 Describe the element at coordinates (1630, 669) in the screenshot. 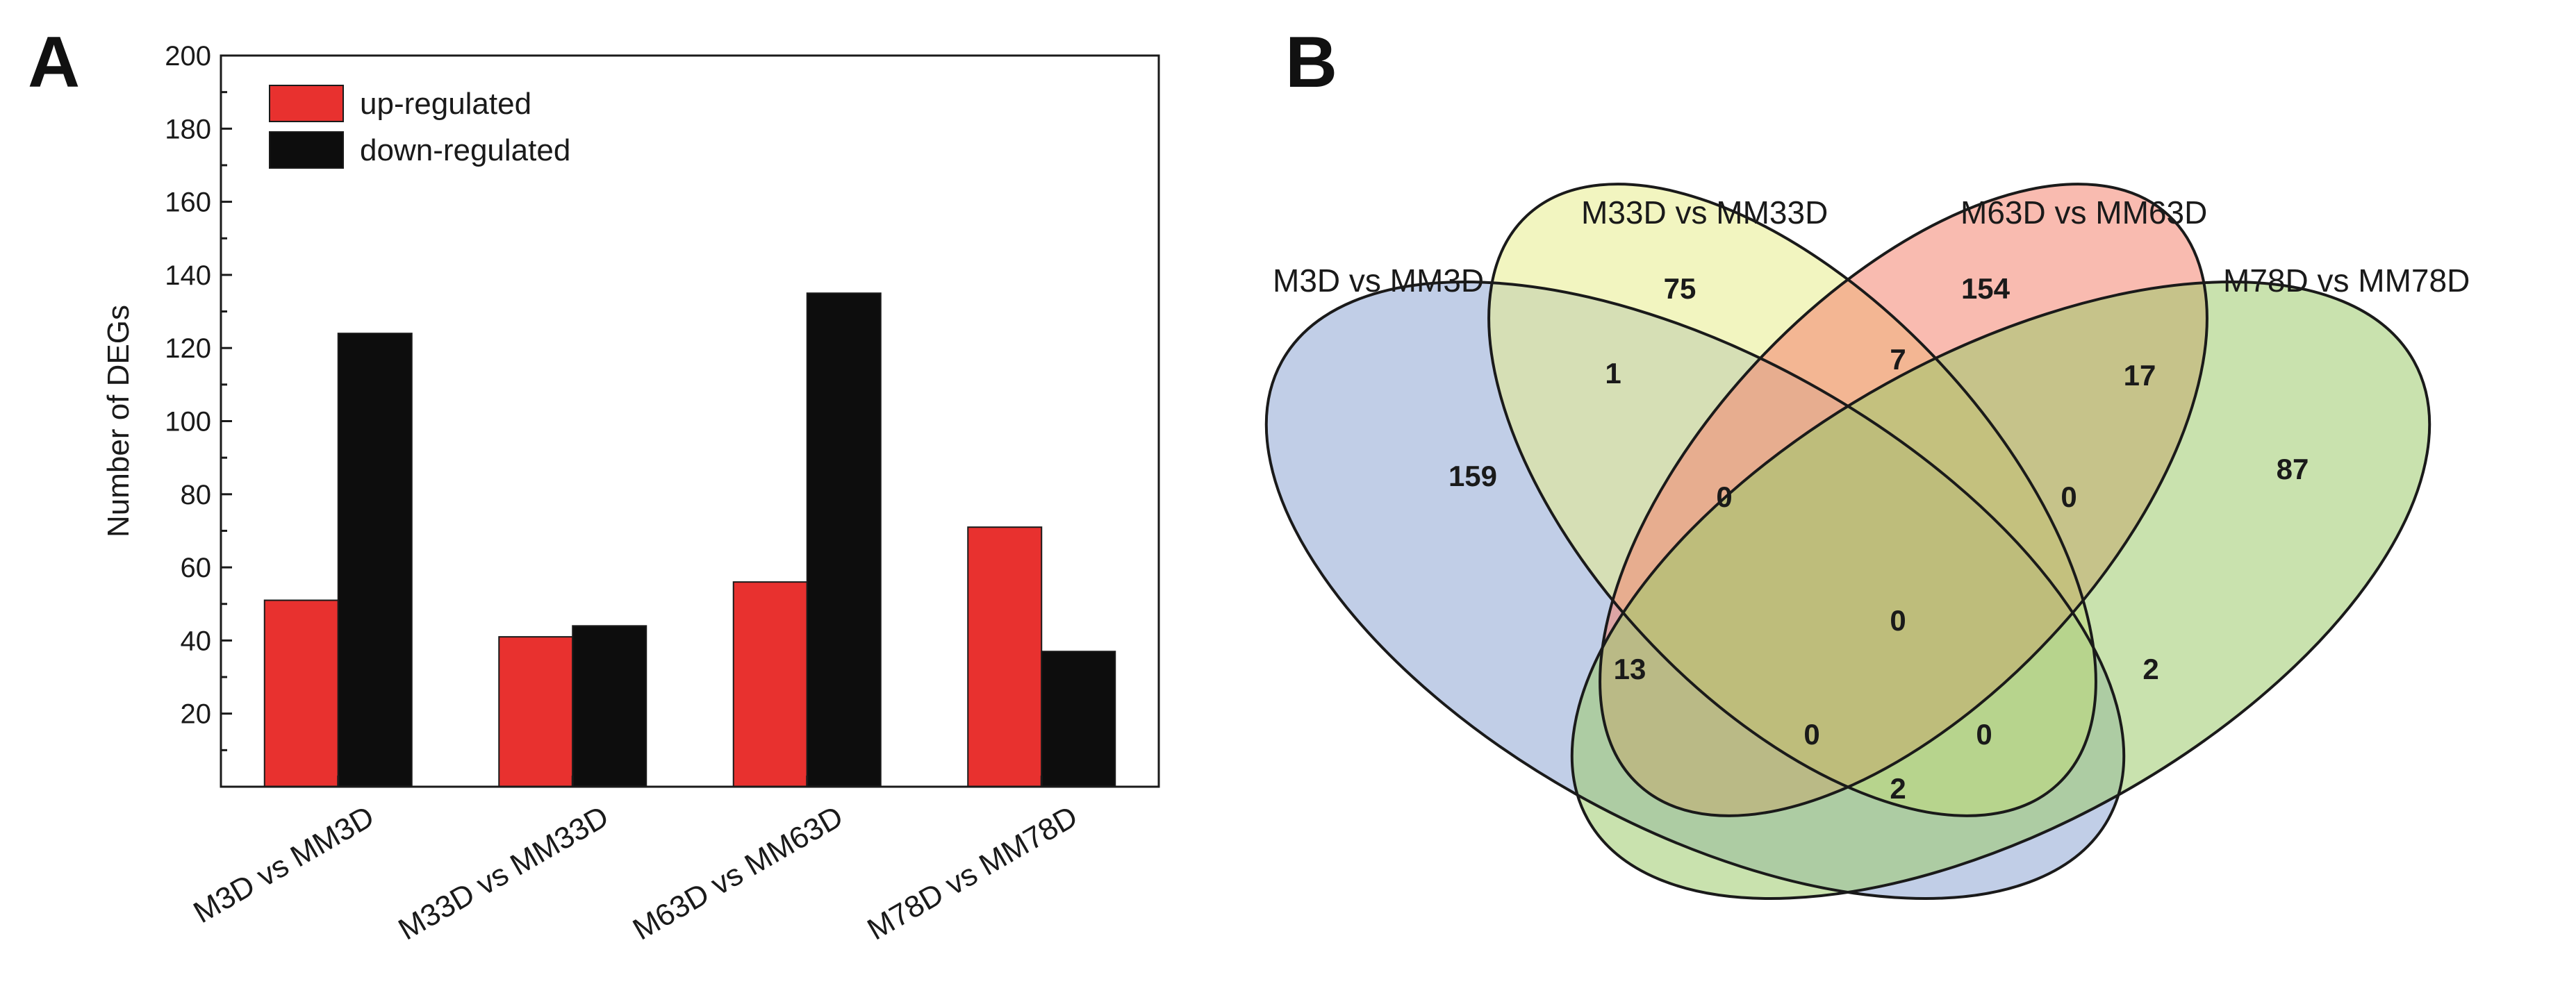

I see `venn-count-m3d-m63d: 13` at that location.